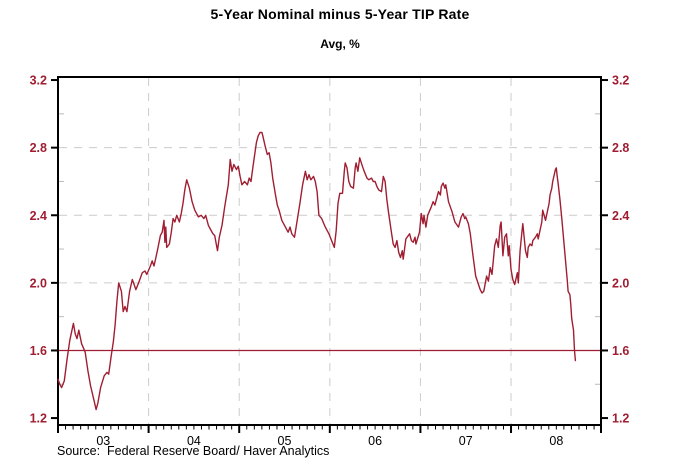 Image resolution: width=680 pixels, height=465 pixels. Describe the element at coordinates (466, 441) in the screenshot. I see `x-axis-label: 07` at that location.